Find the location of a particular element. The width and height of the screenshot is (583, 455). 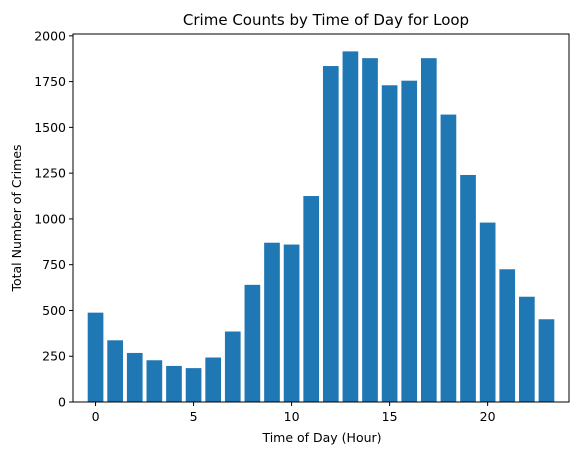

y-axis-ticks: 0 250 500 750 1000 1250 1500 1750 2000 is located at coordinates (53, 219).